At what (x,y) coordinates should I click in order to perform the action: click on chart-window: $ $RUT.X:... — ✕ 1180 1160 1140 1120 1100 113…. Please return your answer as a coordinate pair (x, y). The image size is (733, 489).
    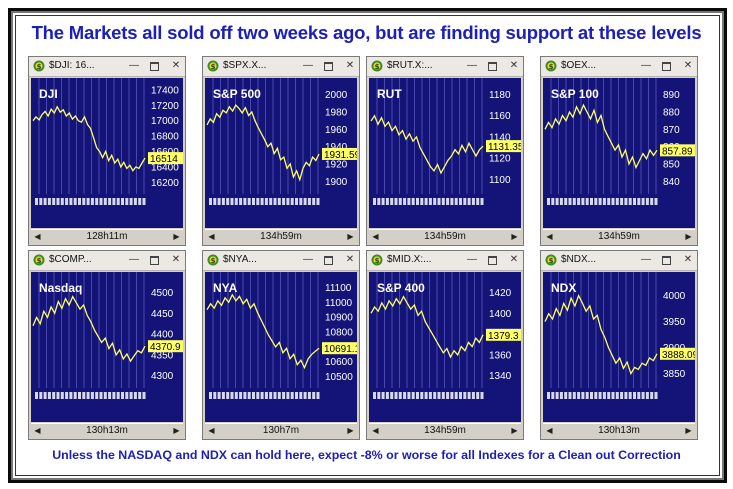
    Looking at the image, I should click on (445, 151).